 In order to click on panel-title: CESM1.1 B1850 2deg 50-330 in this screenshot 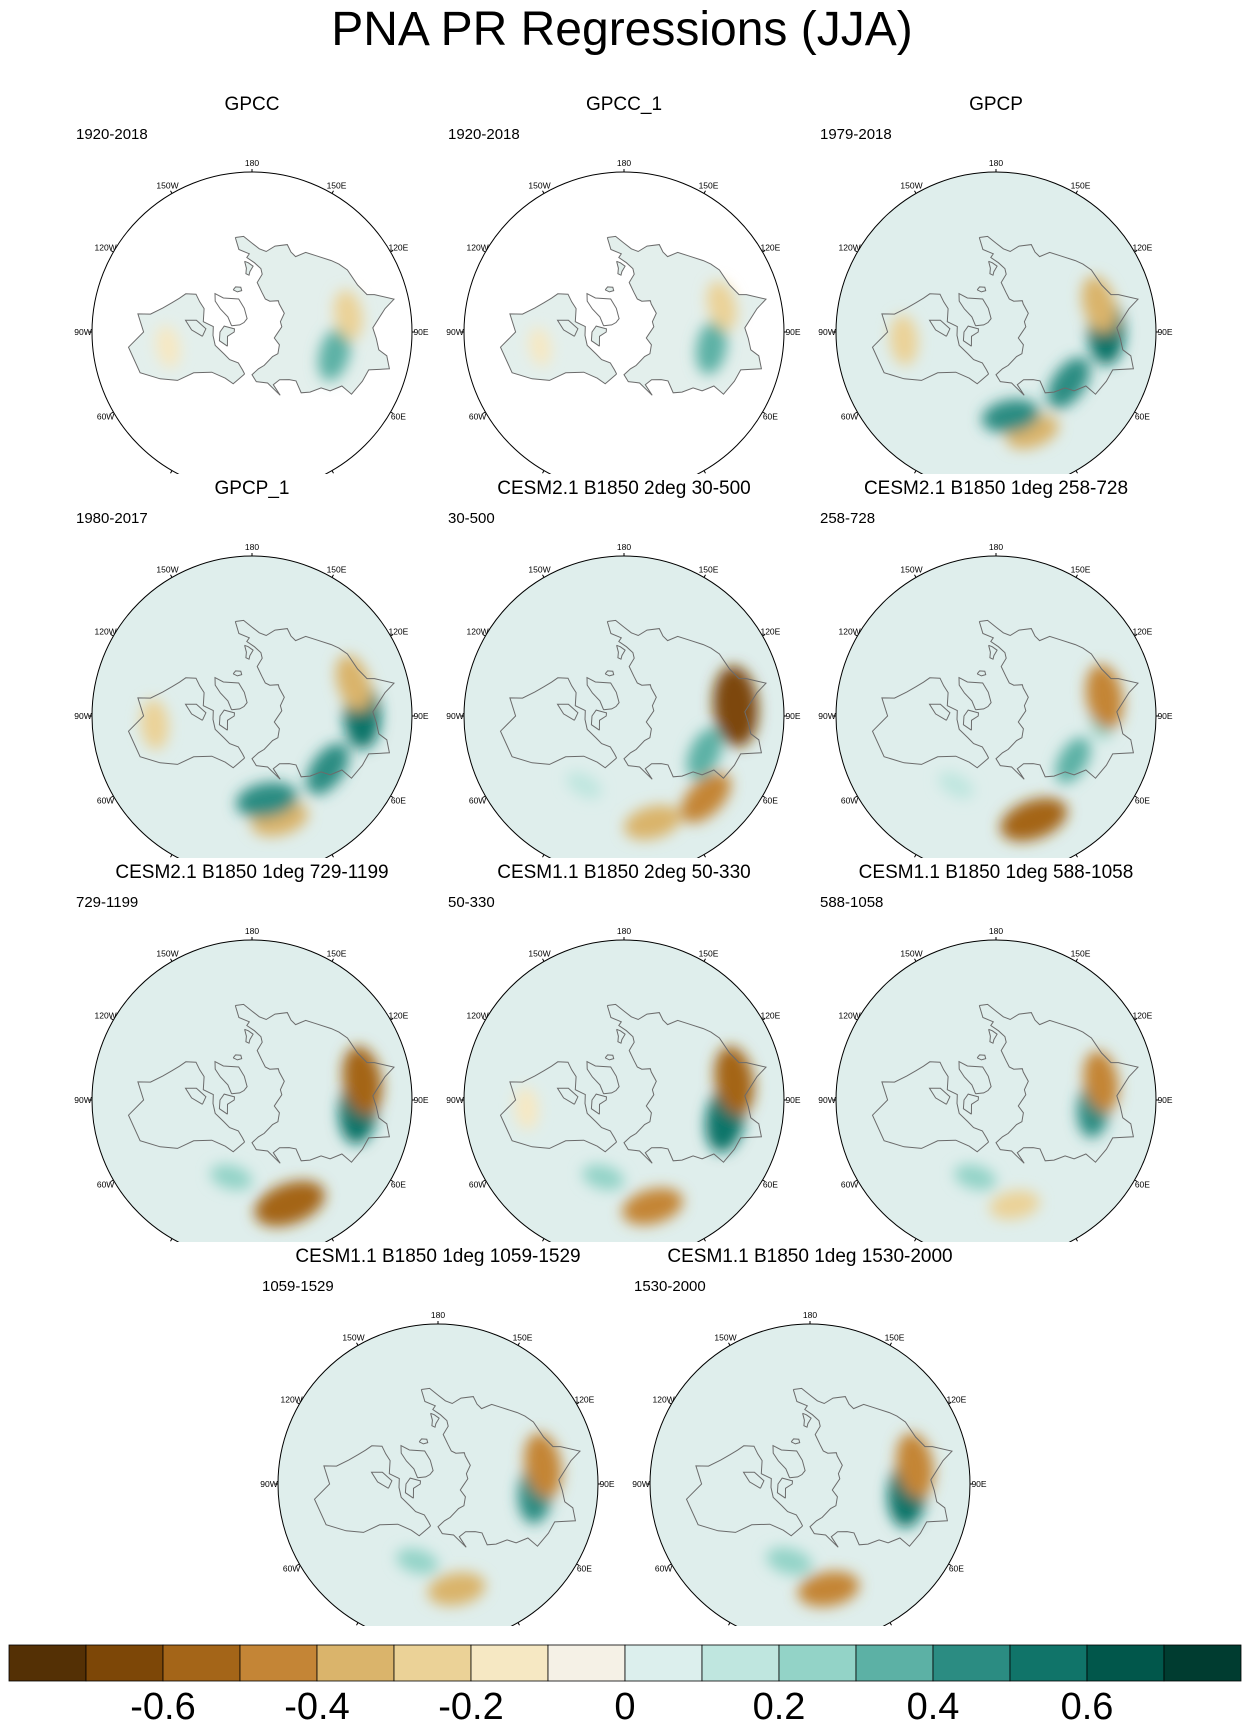, I will do `click(624, 872)`.